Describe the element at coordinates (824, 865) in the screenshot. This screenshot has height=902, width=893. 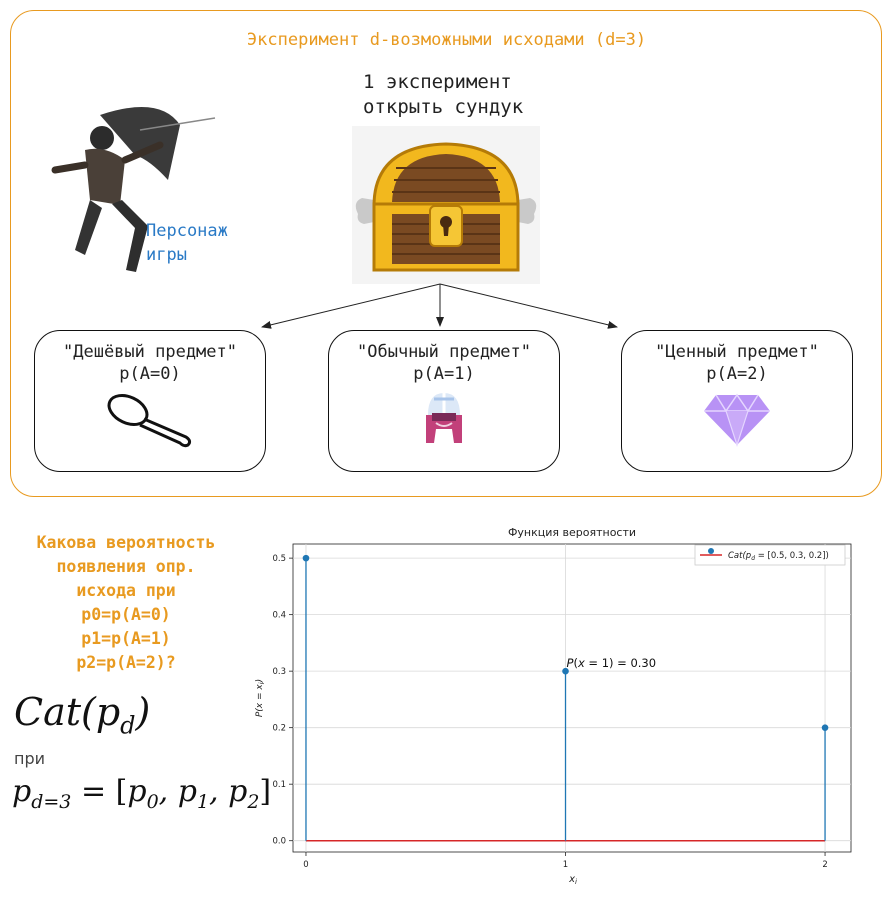
I see `x-tick-label: 2` at that location.